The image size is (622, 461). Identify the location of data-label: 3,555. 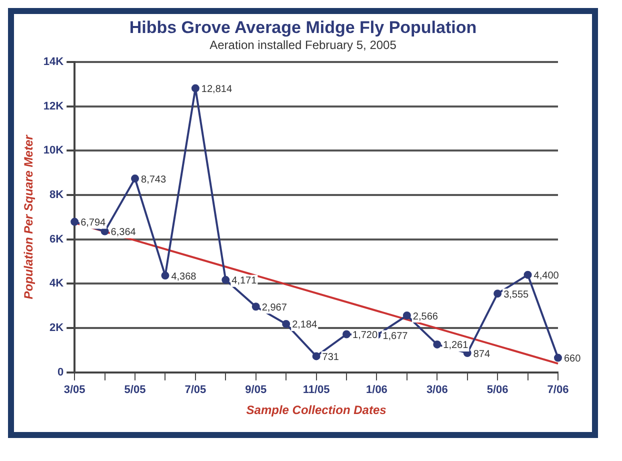
(517, 294).